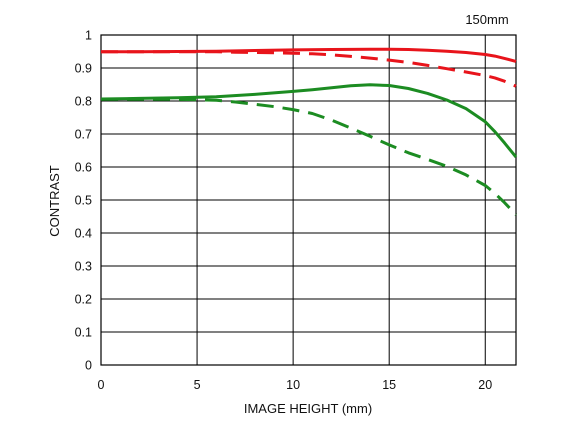  Describe the element at coordinates (308, 408) in the screenshot. I see `x-axis-label: IMAGE HEIGHT (mm)` at that location.